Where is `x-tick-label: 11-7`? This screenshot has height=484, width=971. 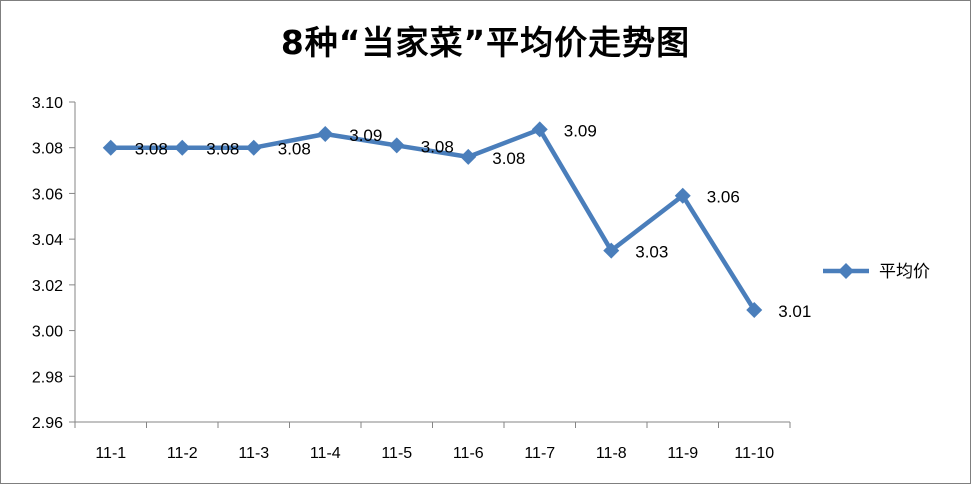
x-tick-label: 11-7 is located at coordinates (539, 453).